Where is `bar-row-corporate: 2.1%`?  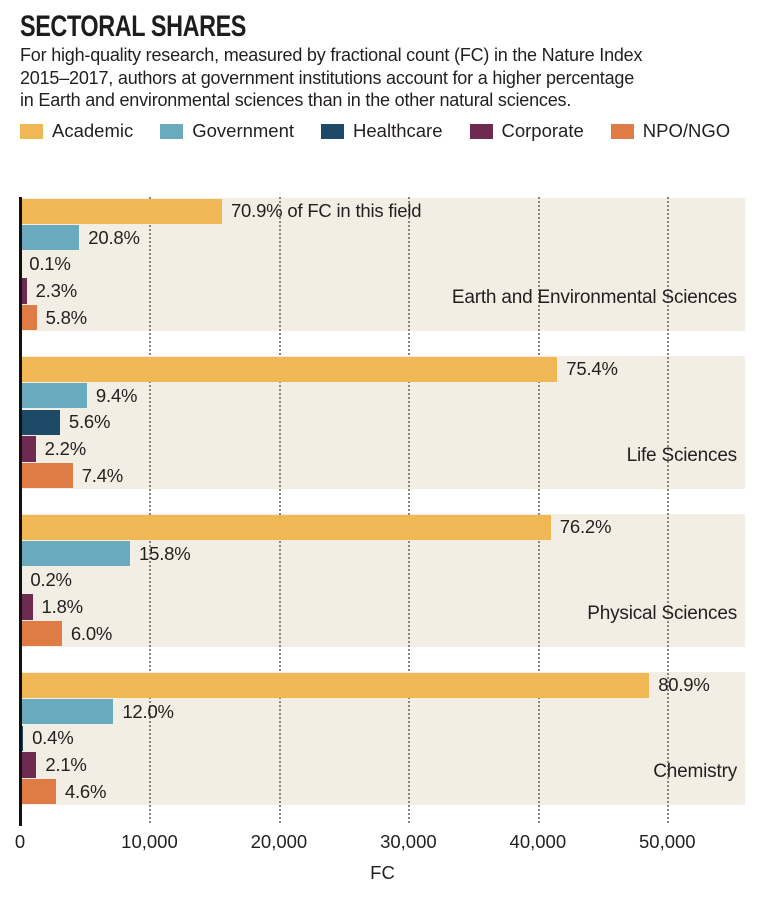
bar-row-corporate: 2.1% is located at coordinates (382, 765).